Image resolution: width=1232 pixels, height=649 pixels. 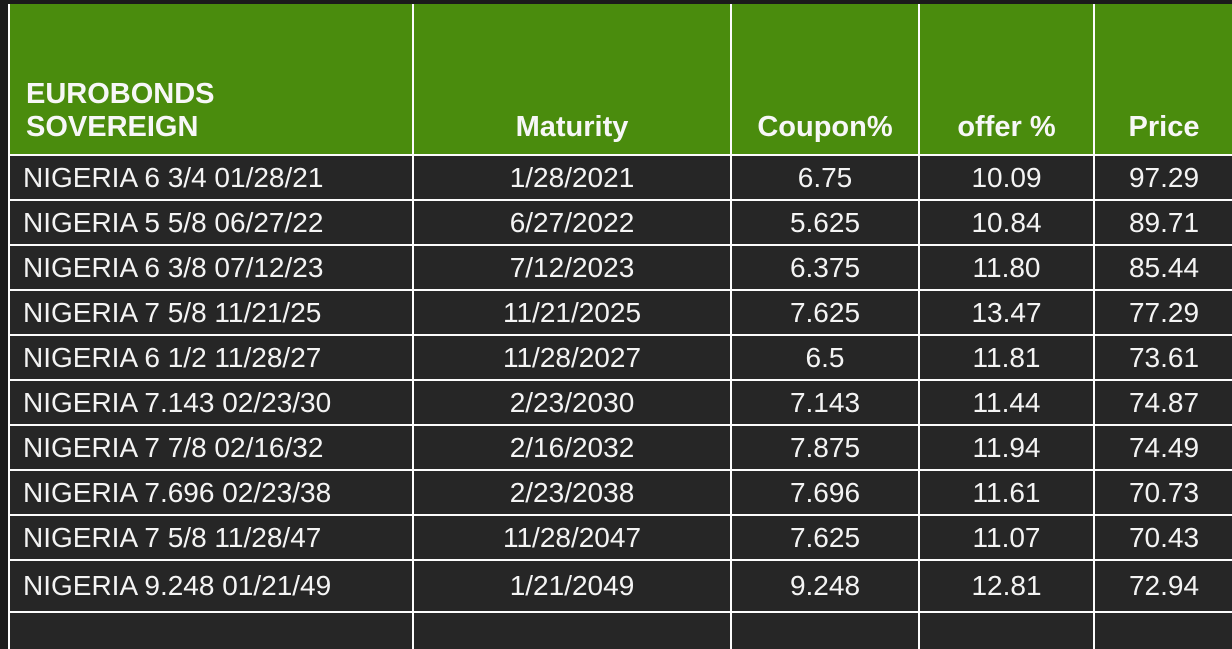 I want to click on coupon-cell: 7.696, so click(x=825, y=492).